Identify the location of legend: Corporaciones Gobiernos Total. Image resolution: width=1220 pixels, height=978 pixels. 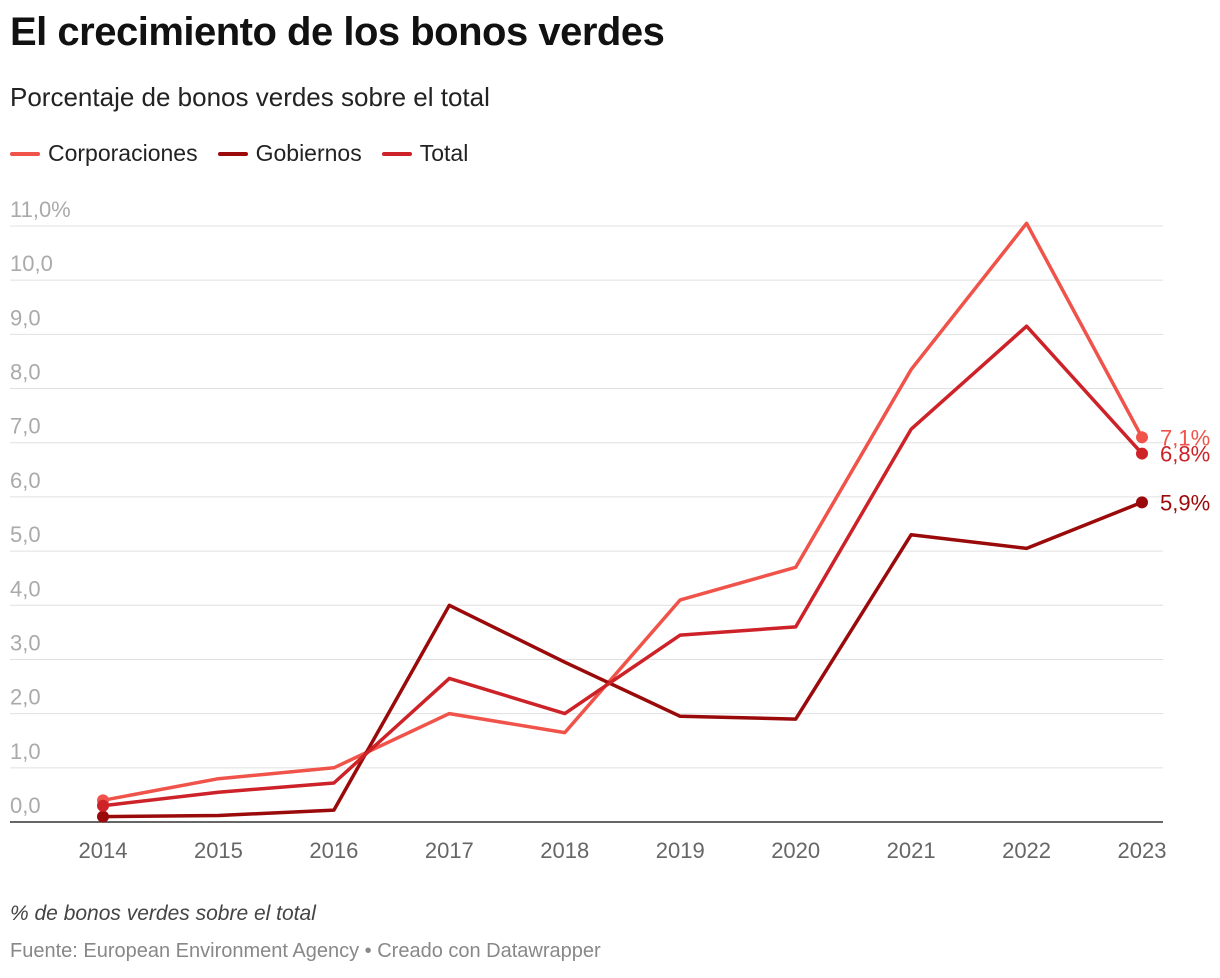
(249, 153).